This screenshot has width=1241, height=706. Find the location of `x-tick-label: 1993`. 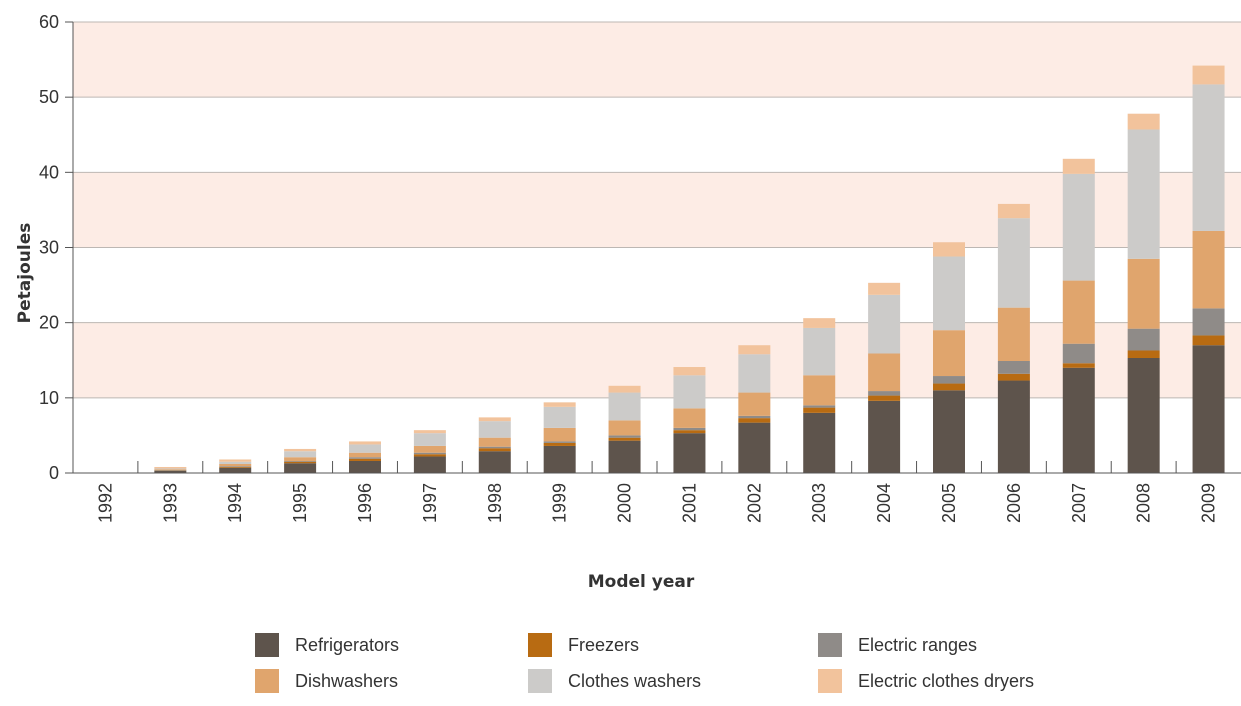

x-tick-label: 1993 is located at coordinates (170, 503).